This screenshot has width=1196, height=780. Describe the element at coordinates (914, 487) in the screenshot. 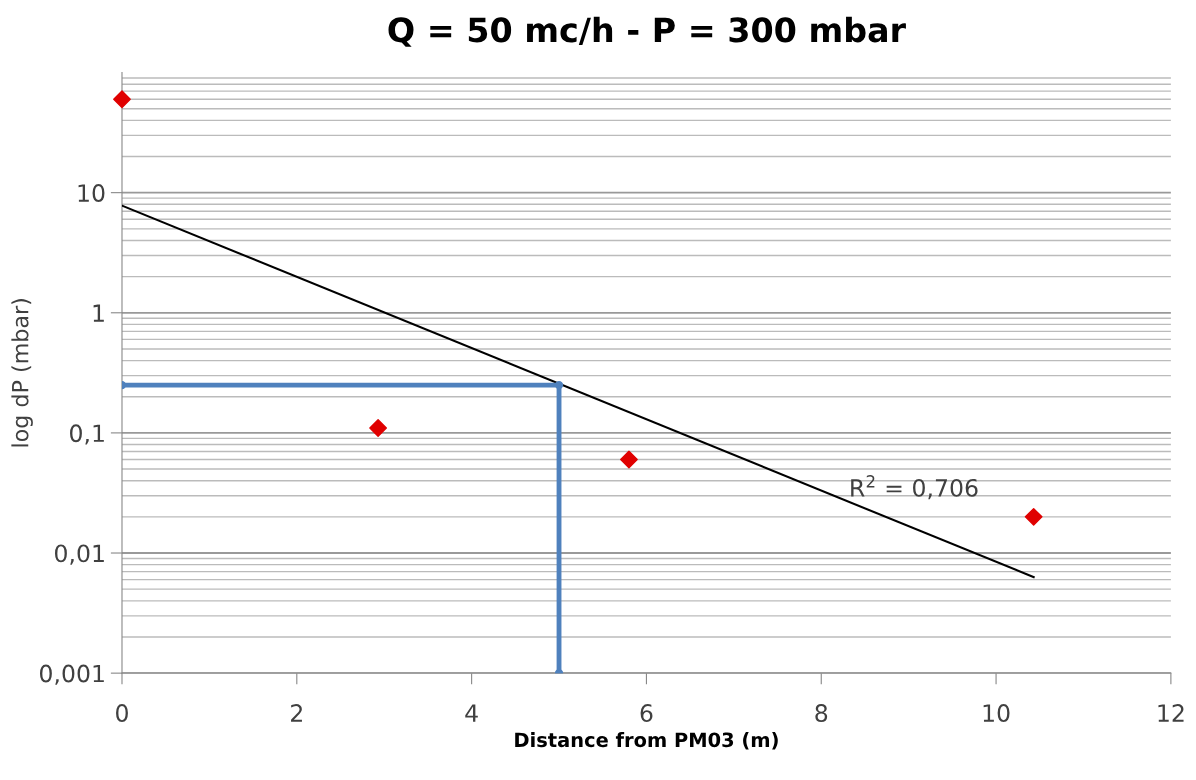

I see `annotation: R$^{2}$ = 0,706` at that location.